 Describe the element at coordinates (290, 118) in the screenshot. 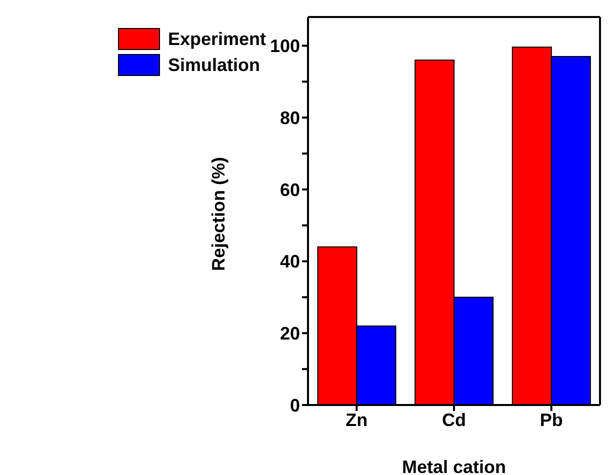

I see `y-tick-label: 80` at that location.